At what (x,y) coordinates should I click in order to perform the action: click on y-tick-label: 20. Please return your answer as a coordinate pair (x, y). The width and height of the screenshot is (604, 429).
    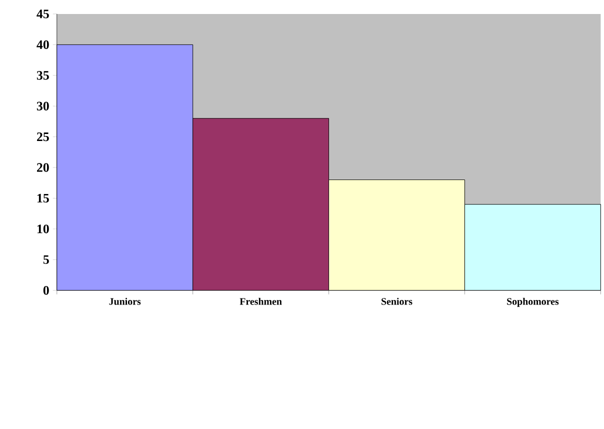
    Looking at the image, I should click on (43, 167).